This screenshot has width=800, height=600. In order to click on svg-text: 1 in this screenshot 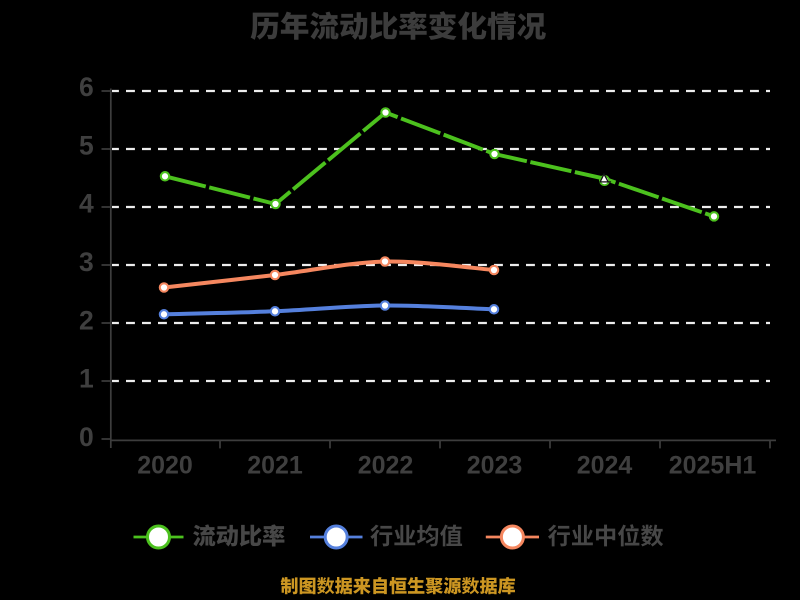, I will do `click(86, 379)`.